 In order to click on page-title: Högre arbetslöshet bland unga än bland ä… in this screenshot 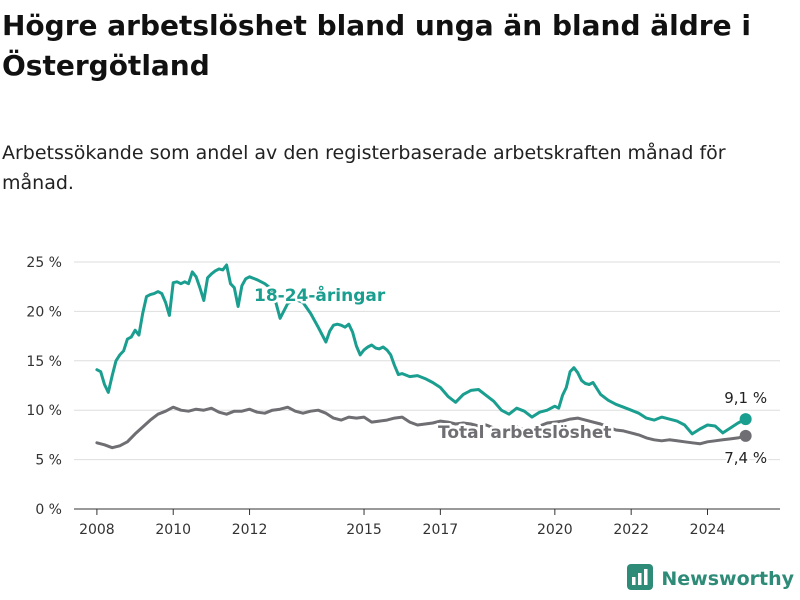, I will do `click(376, 45)`.